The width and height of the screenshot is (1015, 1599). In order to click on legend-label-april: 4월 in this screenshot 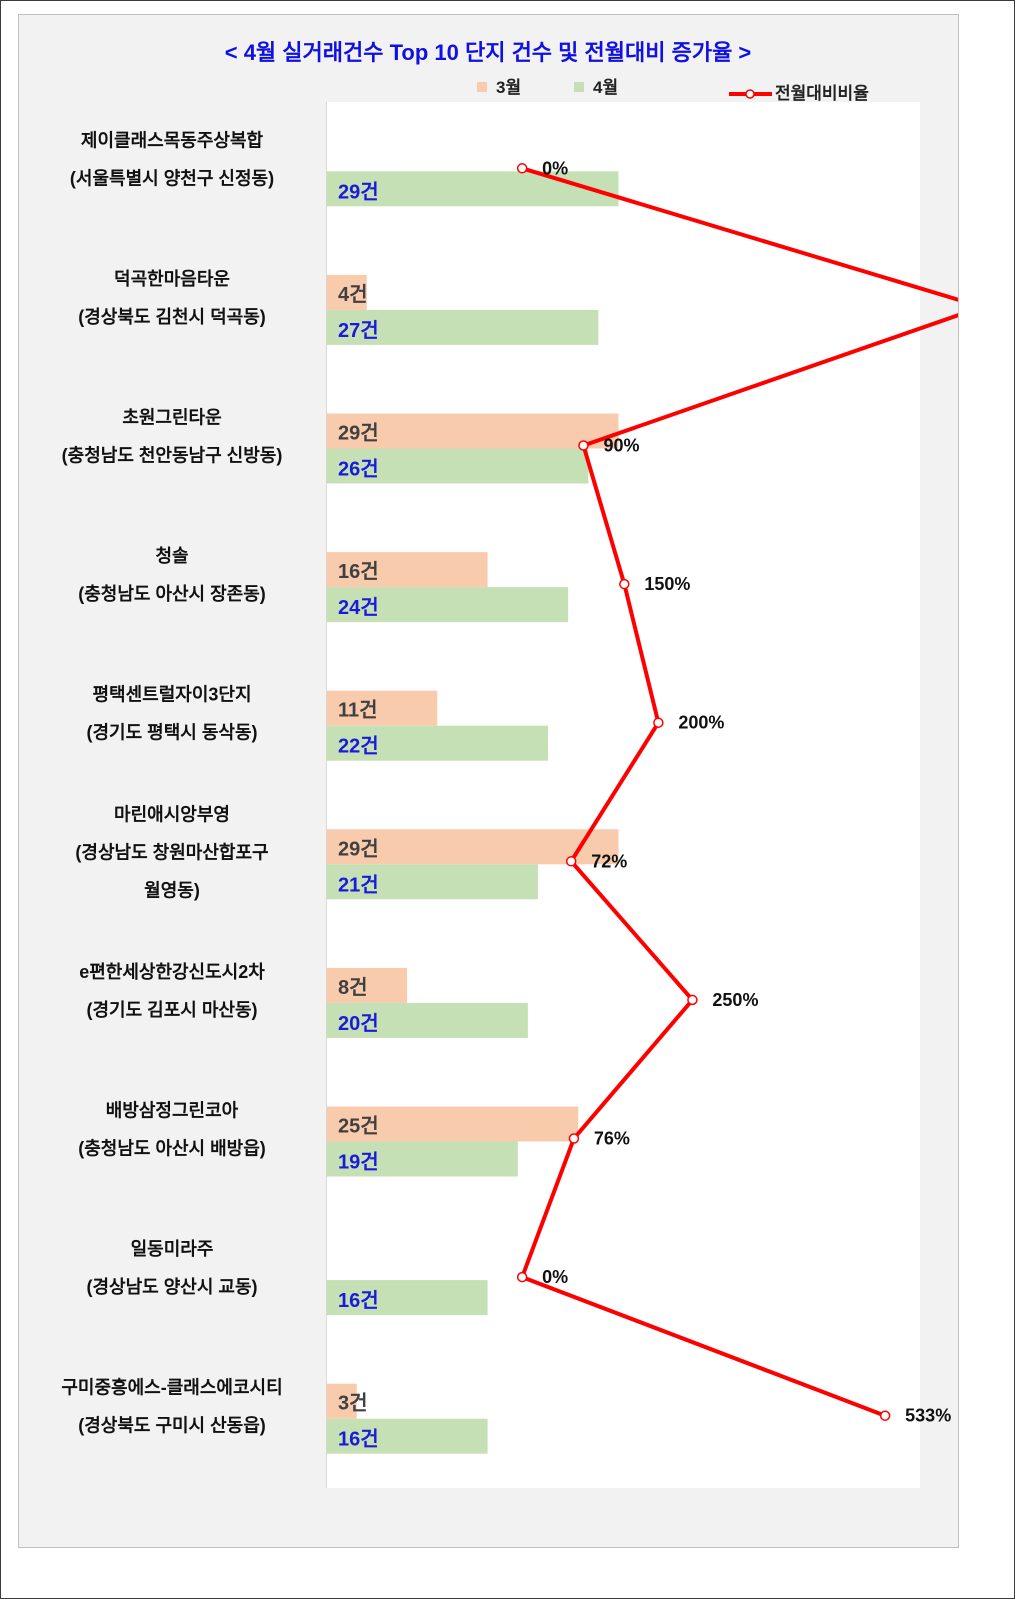, I will do `click(605, 87)`.